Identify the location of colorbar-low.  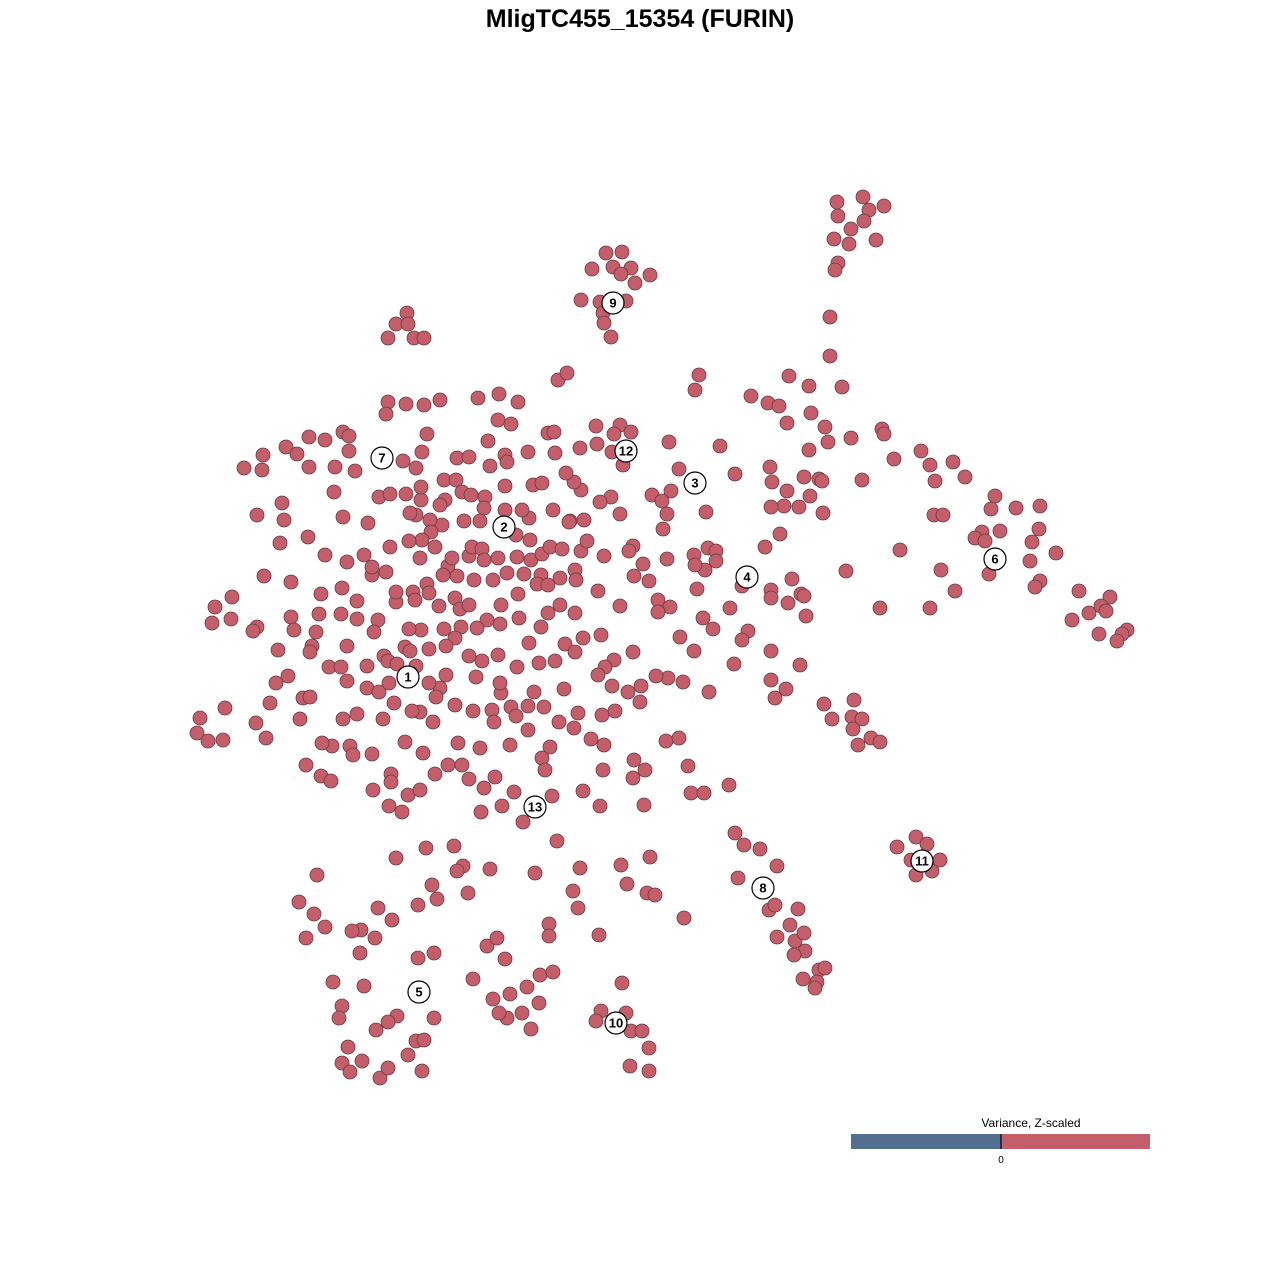
(926, 1141).